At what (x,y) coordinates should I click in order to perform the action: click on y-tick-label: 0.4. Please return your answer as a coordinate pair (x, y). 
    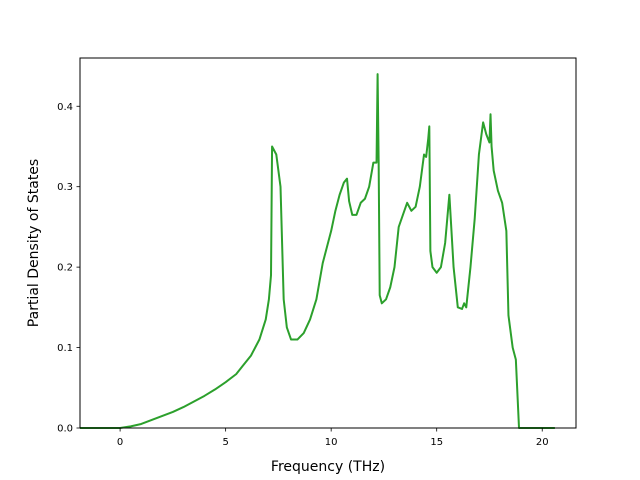
    Looking at the image, I should click on (65, 107).